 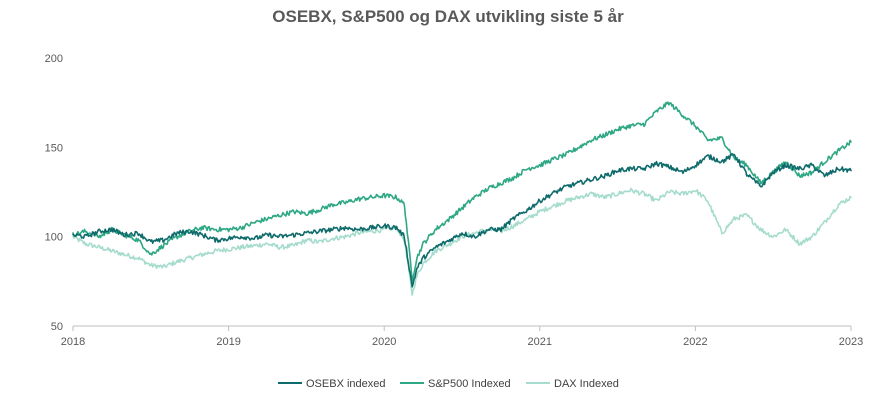 What do you see at coordinates (73, 342) in the screenshot?
I see `x-tick-label: 2018` at bounding box center [73, 342].